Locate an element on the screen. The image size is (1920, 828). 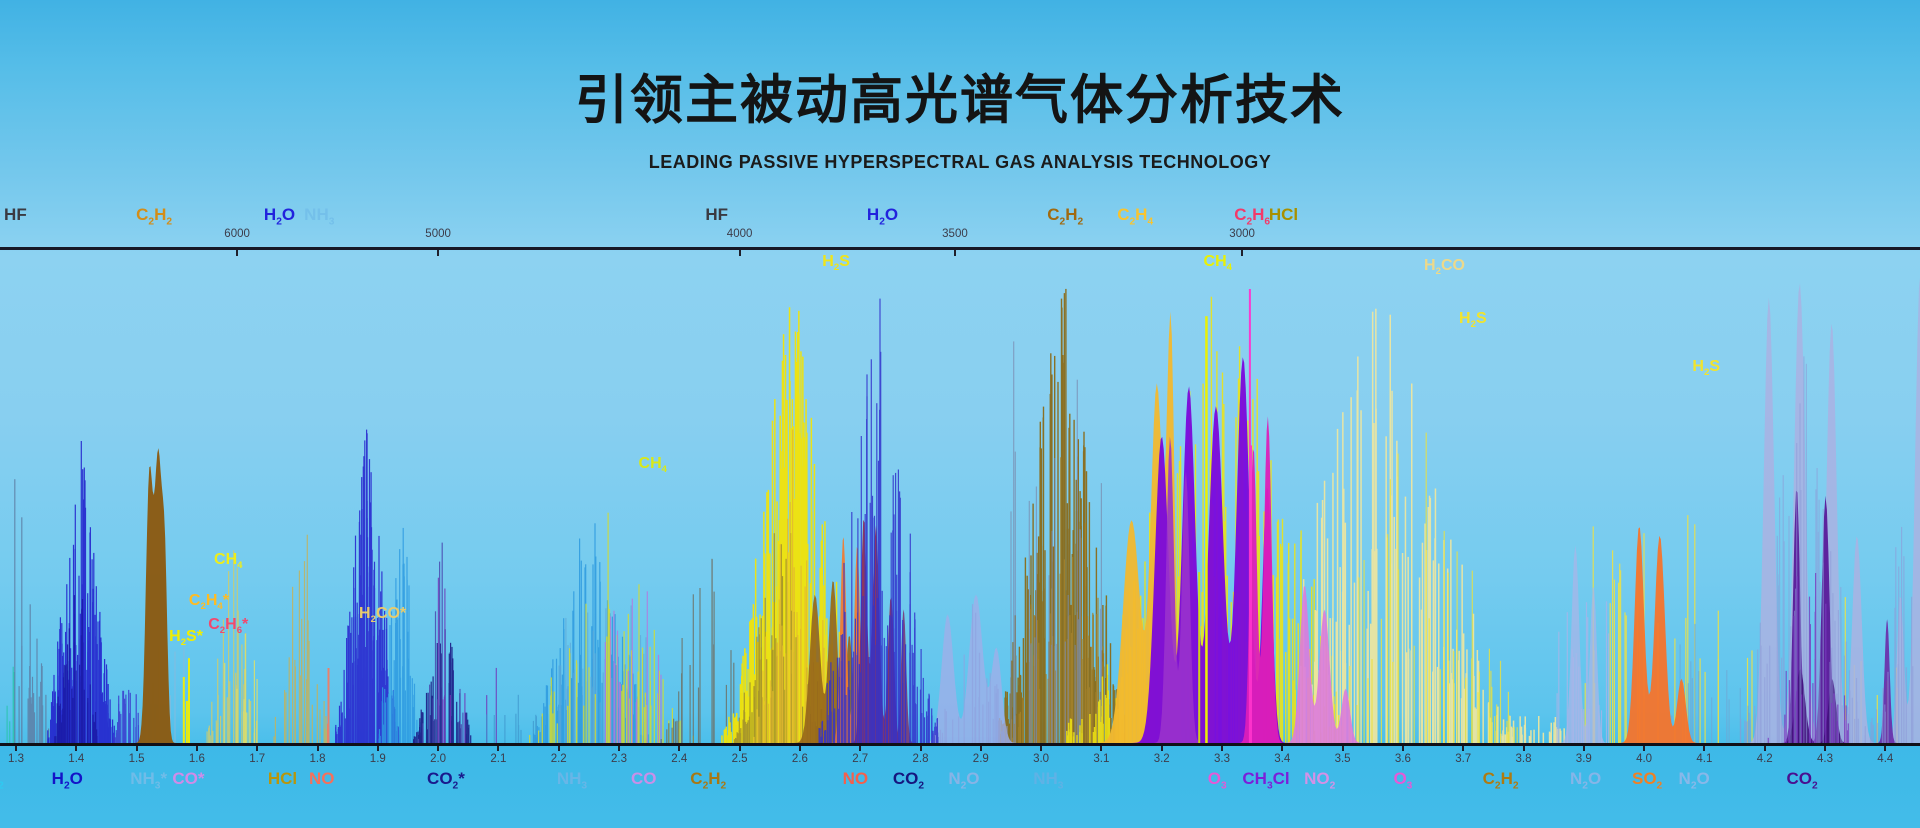
wavelength-tick-label: 3.5 is located at coordinates (1342, 759).